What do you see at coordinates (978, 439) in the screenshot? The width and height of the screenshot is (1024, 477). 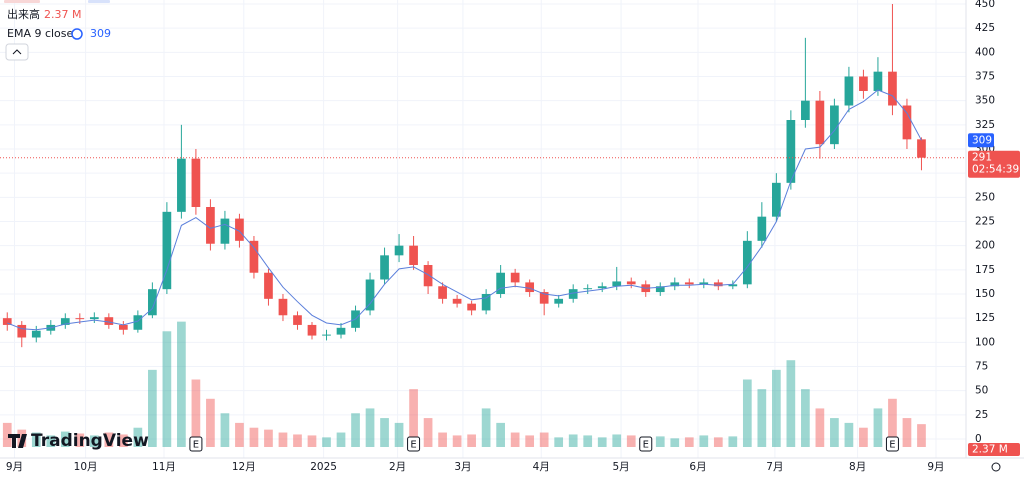 I see `y-tick-label: 0` at bounding box center [978, 439].